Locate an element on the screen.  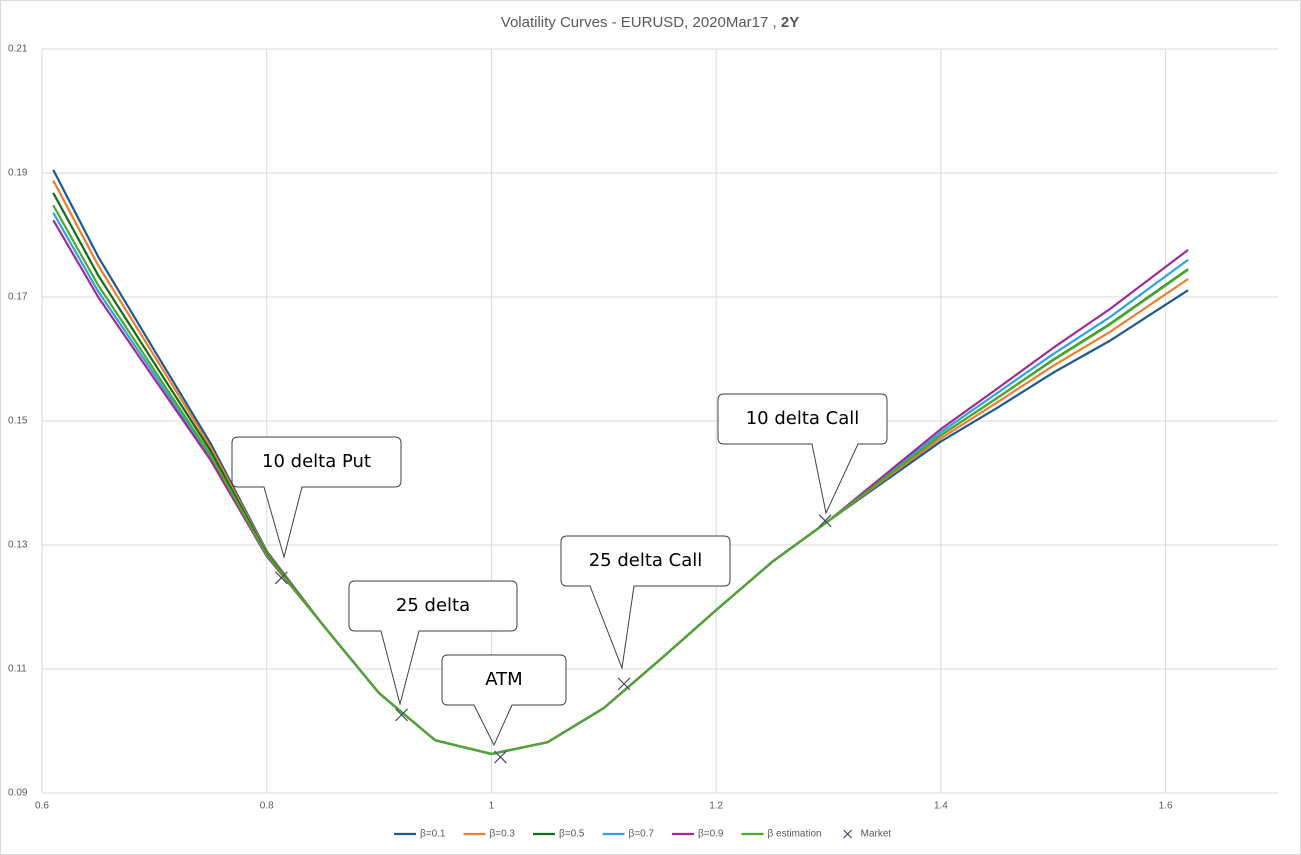
callout-text: 10 delta Put is located at coordinates (316, 461).